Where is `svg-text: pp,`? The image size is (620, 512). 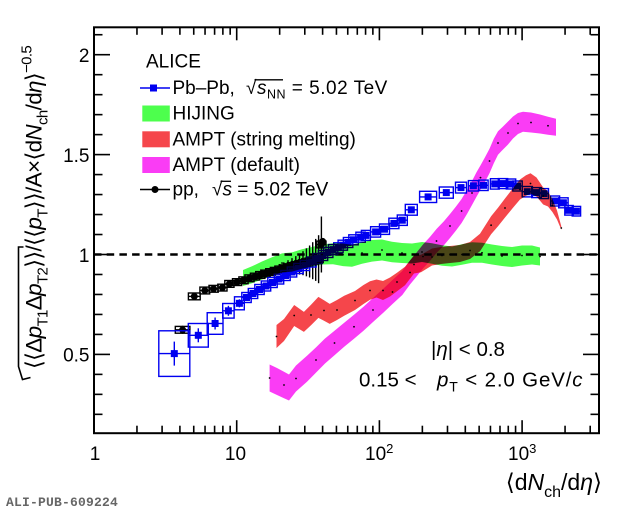 svg-text: pp, is located at coordinates (186, 190).